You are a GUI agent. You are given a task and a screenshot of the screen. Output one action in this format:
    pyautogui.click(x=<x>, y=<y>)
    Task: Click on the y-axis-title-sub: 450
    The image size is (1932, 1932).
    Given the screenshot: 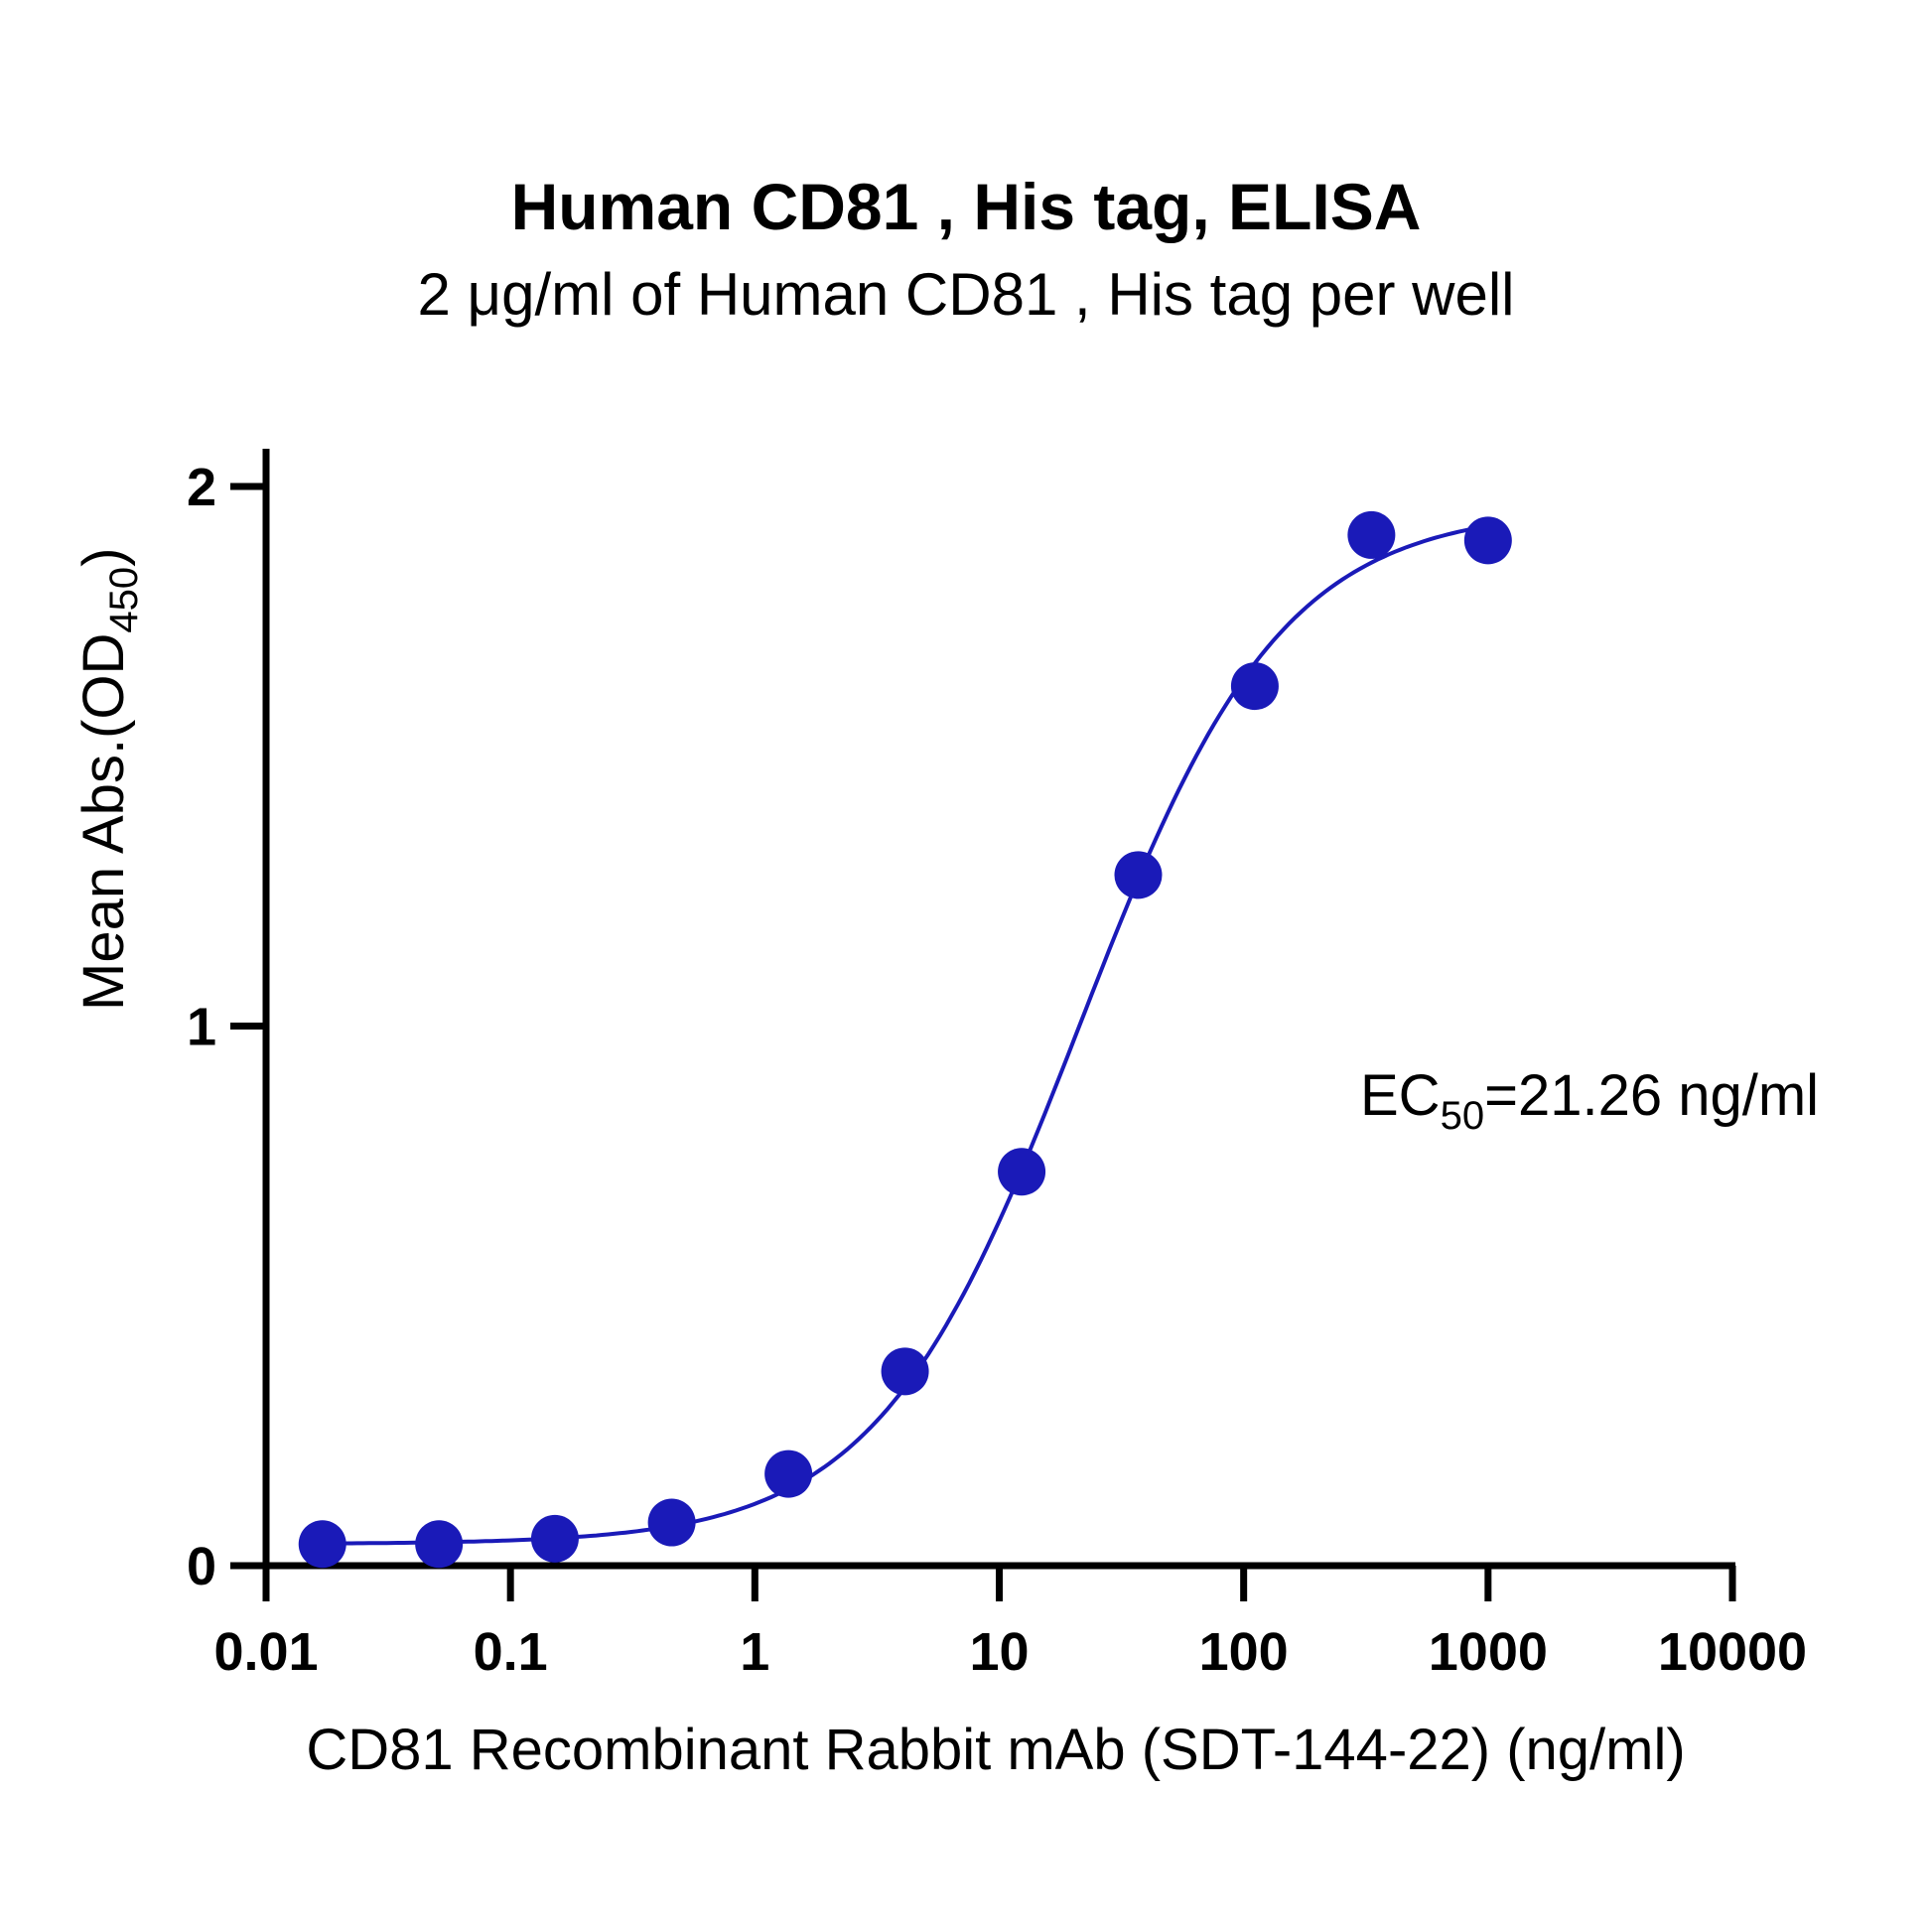 What is the action you would take?
    pyautogui.click(x=124, y=600)
    